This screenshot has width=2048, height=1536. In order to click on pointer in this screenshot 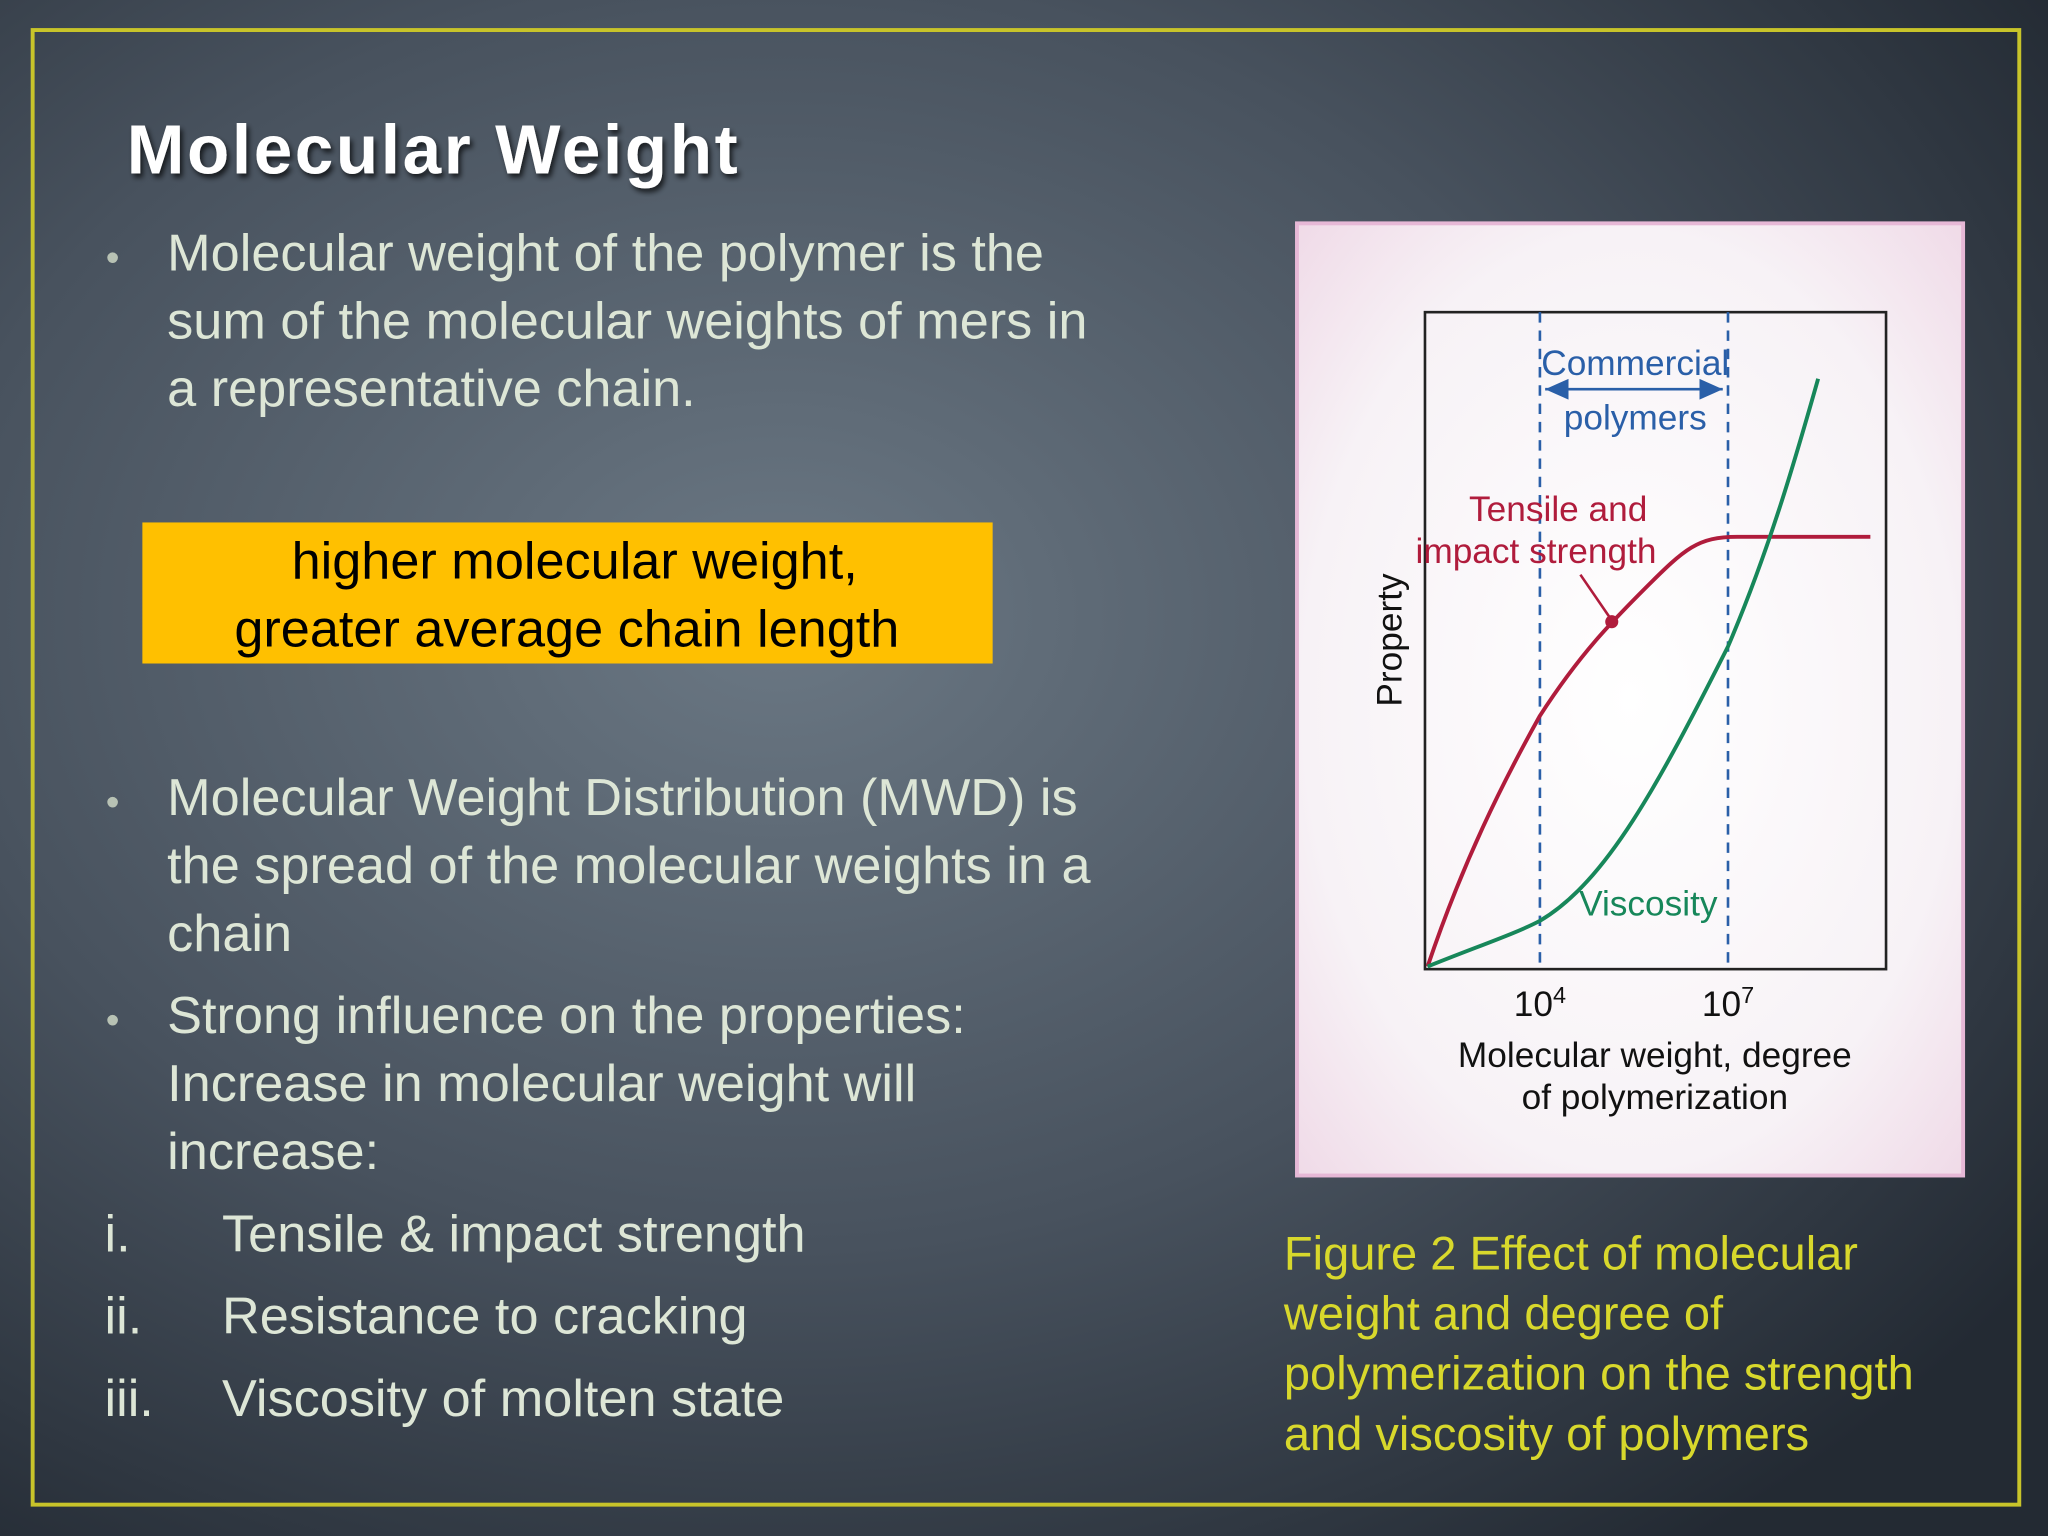, I will do `click(1596, 597)`.